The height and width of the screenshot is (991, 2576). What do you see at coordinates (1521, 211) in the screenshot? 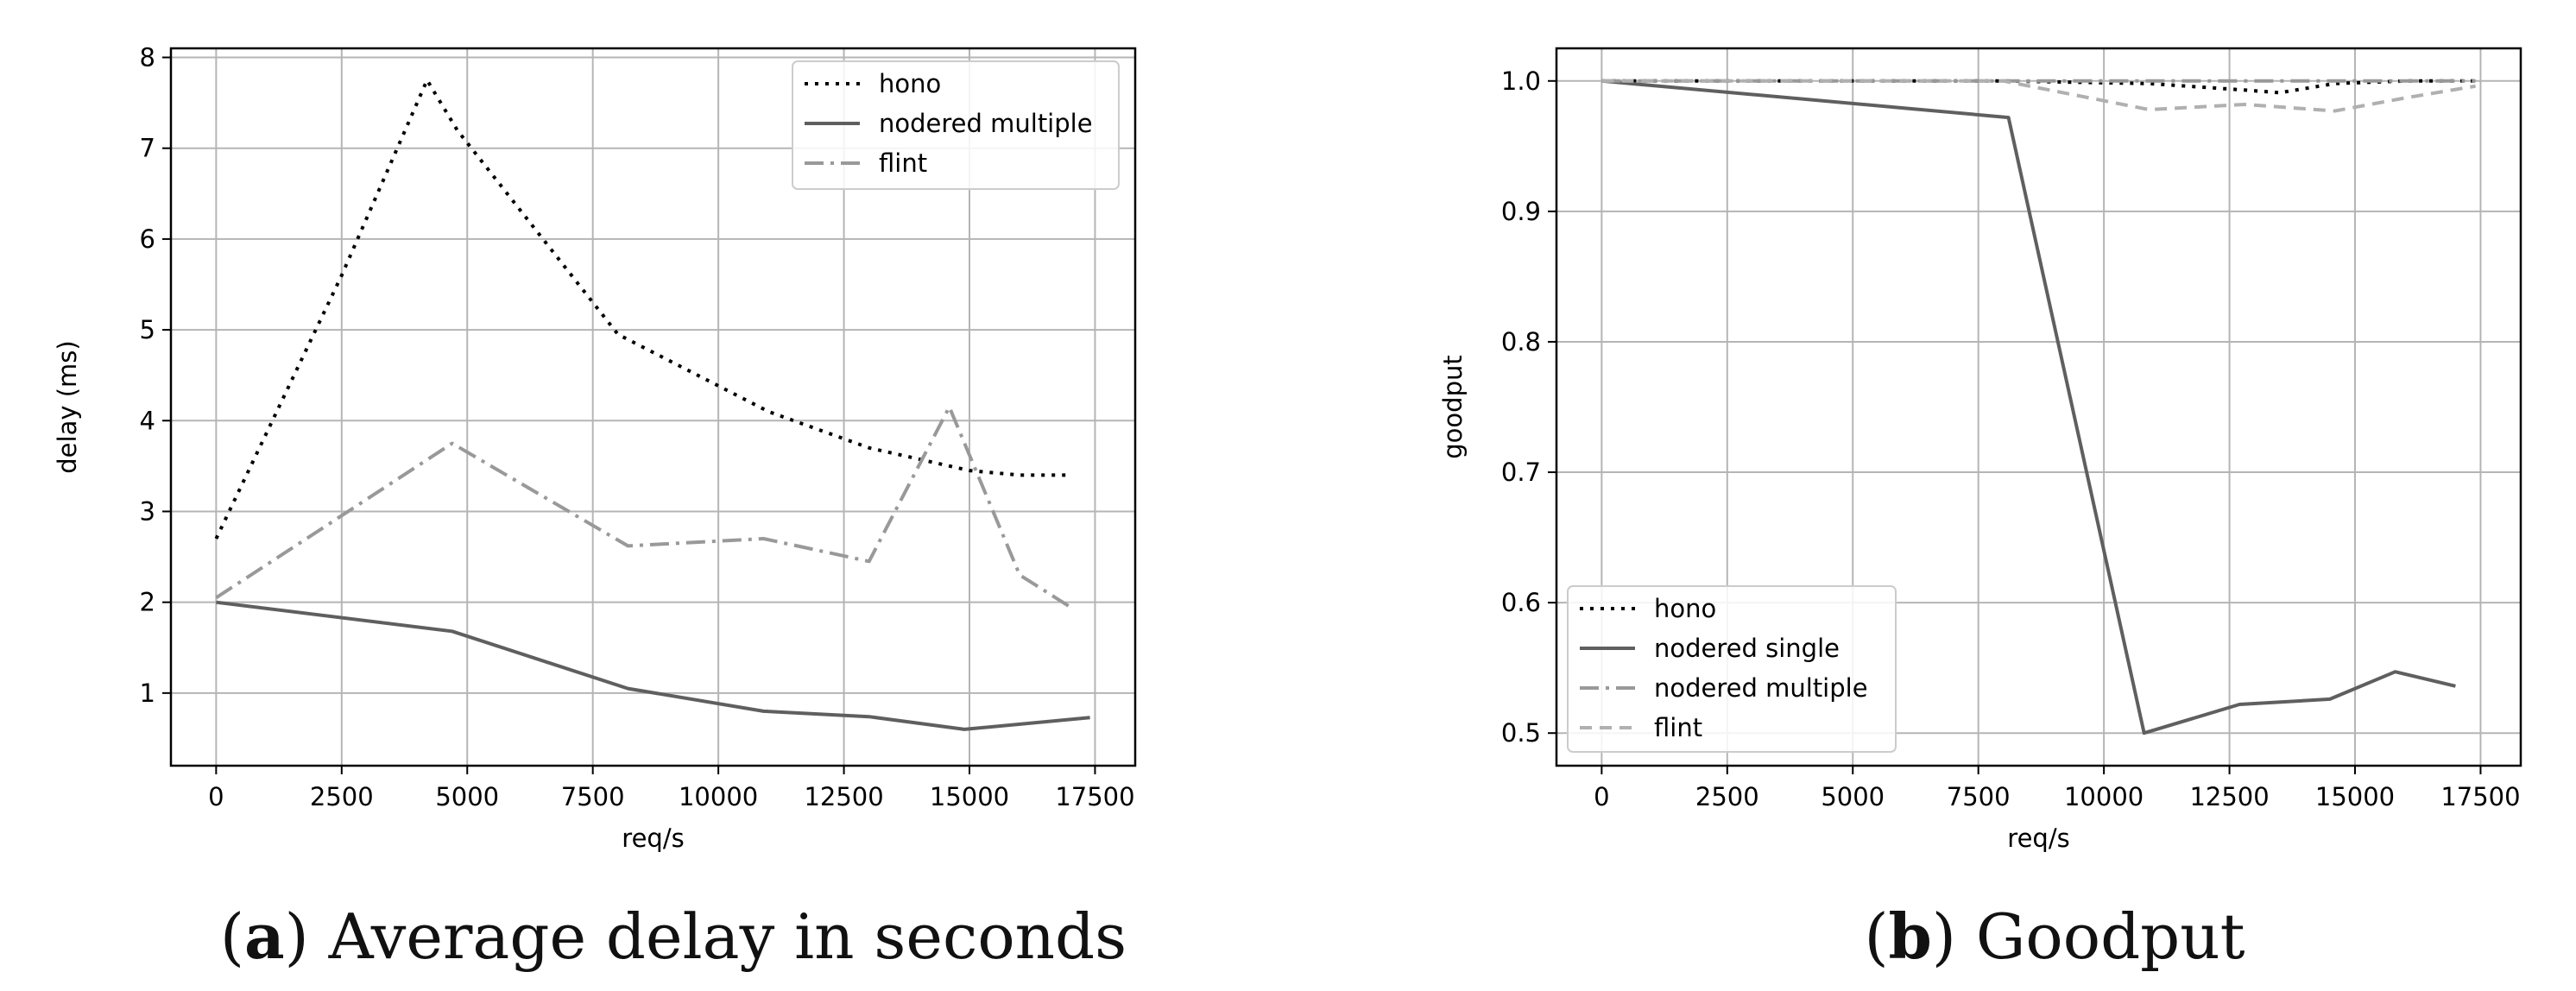
I see `y-tick-label: 0.9` at bounding box center [1521, 211].